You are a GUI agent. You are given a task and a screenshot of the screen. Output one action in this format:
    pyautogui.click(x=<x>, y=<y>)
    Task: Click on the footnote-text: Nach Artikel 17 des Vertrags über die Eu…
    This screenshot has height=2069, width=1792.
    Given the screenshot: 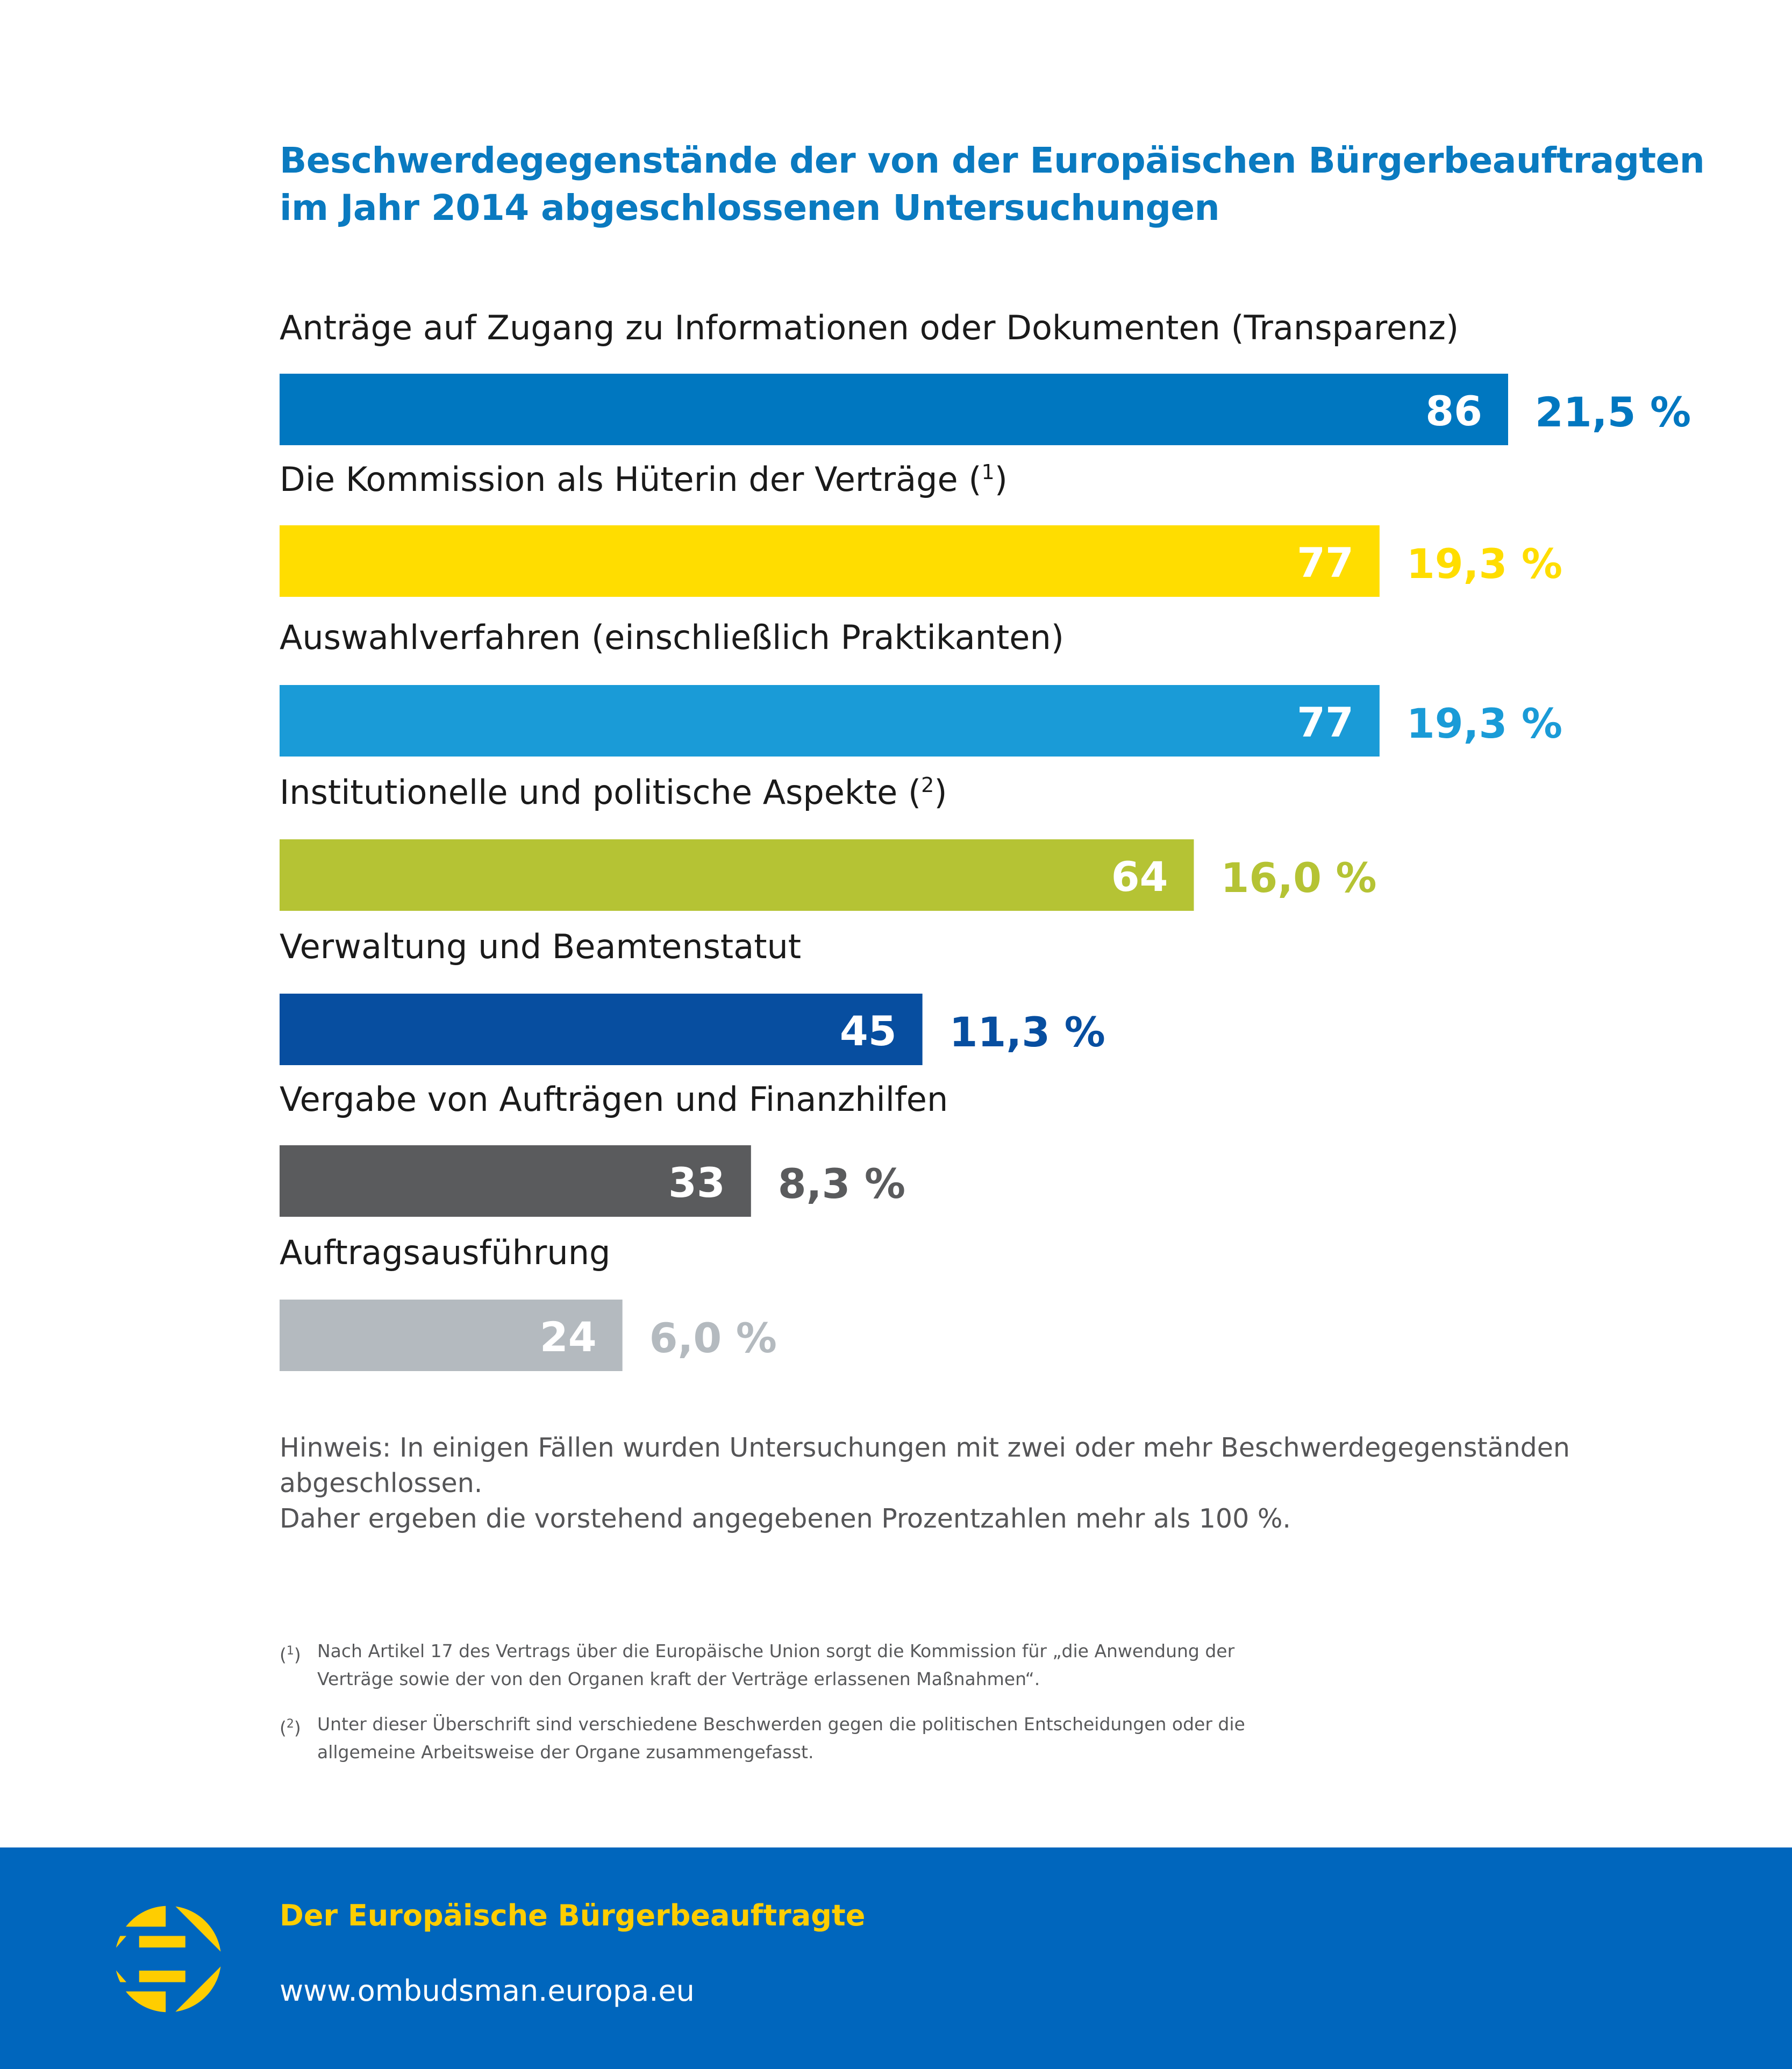 What is the action you would take?
    pyautogui.click(x=776, y=1664)
    